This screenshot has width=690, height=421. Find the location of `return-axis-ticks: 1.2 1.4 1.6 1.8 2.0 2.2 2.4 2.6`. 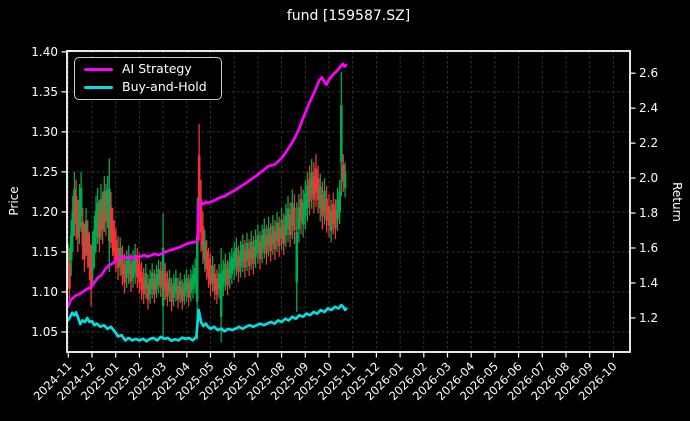

return-axis-ticks: 1.2 1.4 1.6 1.8 2.0 2.2 2.4 2.6 is located at coordinates (644, 195).